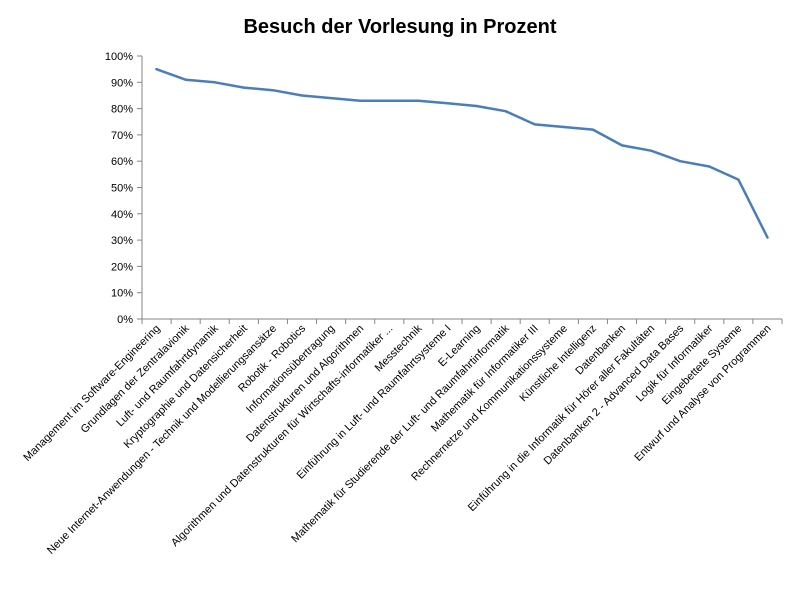  I want to click on x-tick-label: Mathematik für Informatiker III, so click(485, 379).